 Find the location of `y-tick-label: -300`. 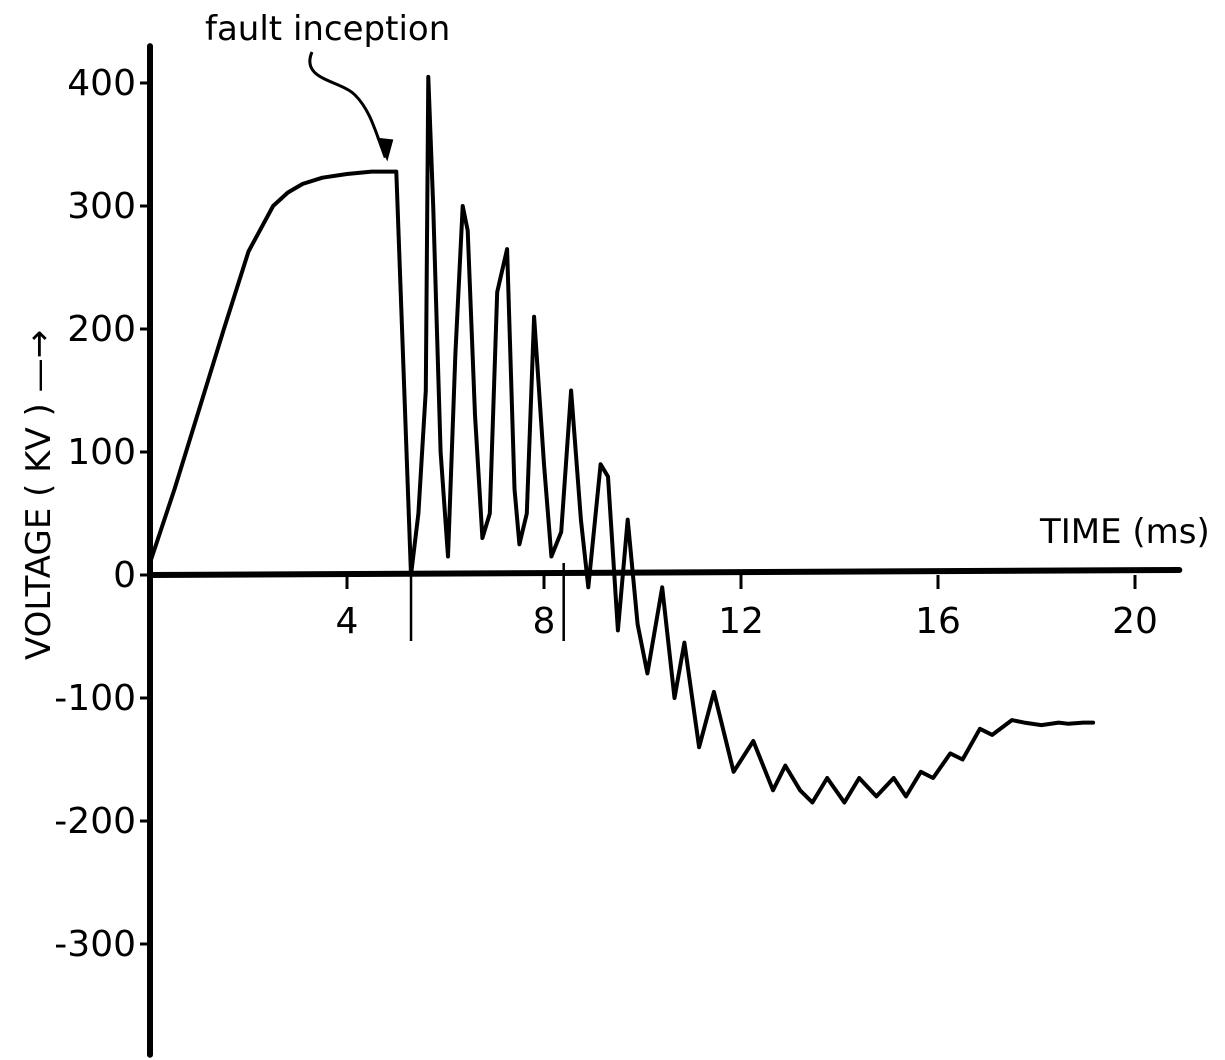

y-tick-label: -300 is located at coordinates (95, 944).